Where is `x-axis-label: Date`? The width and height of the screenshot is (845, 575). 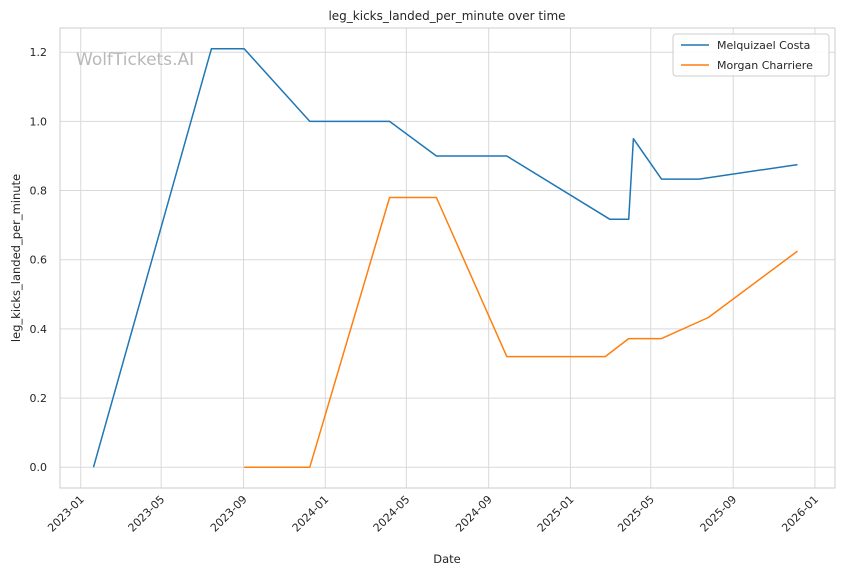
x-axis-label: Date is located at coordinates (447, 559).